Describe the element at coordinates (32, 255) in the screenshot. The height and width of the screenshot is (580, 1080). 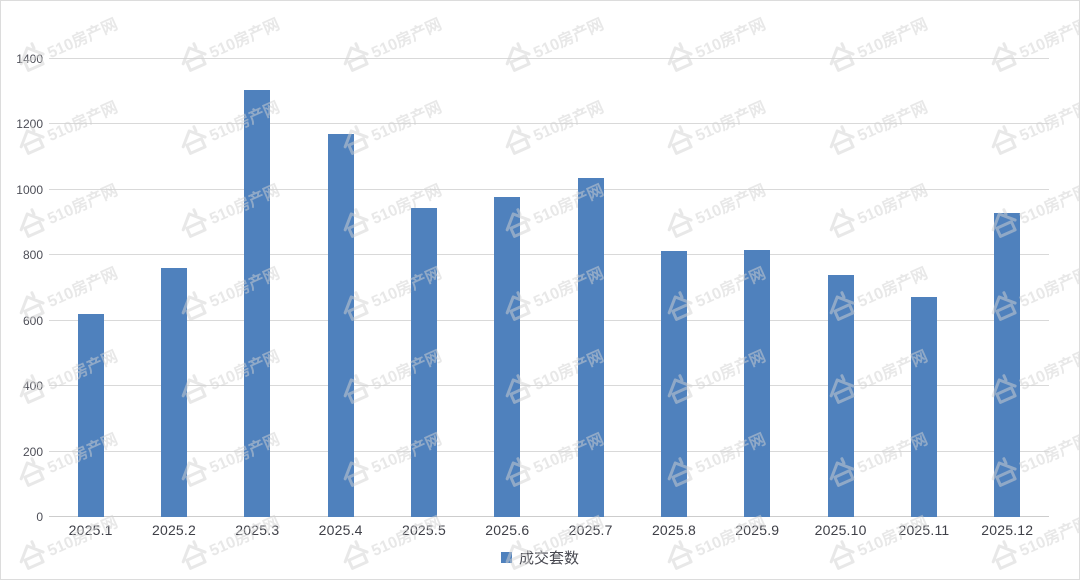
I see `y-tick-label: 800` at that location.